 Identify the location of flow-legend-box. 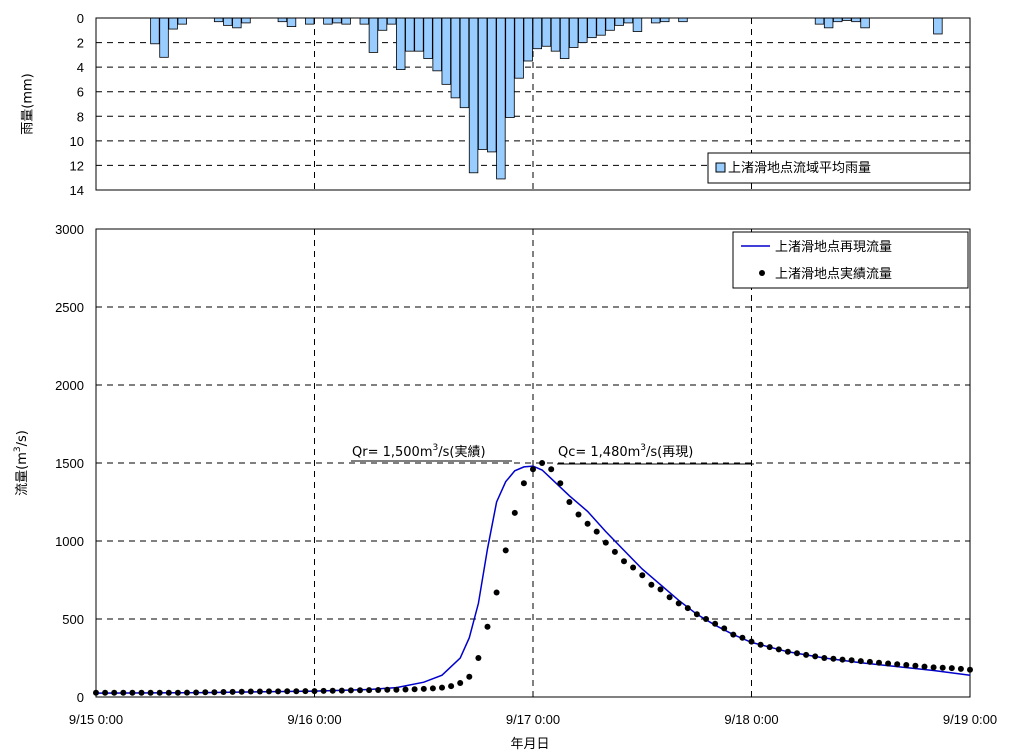
(850, 260).